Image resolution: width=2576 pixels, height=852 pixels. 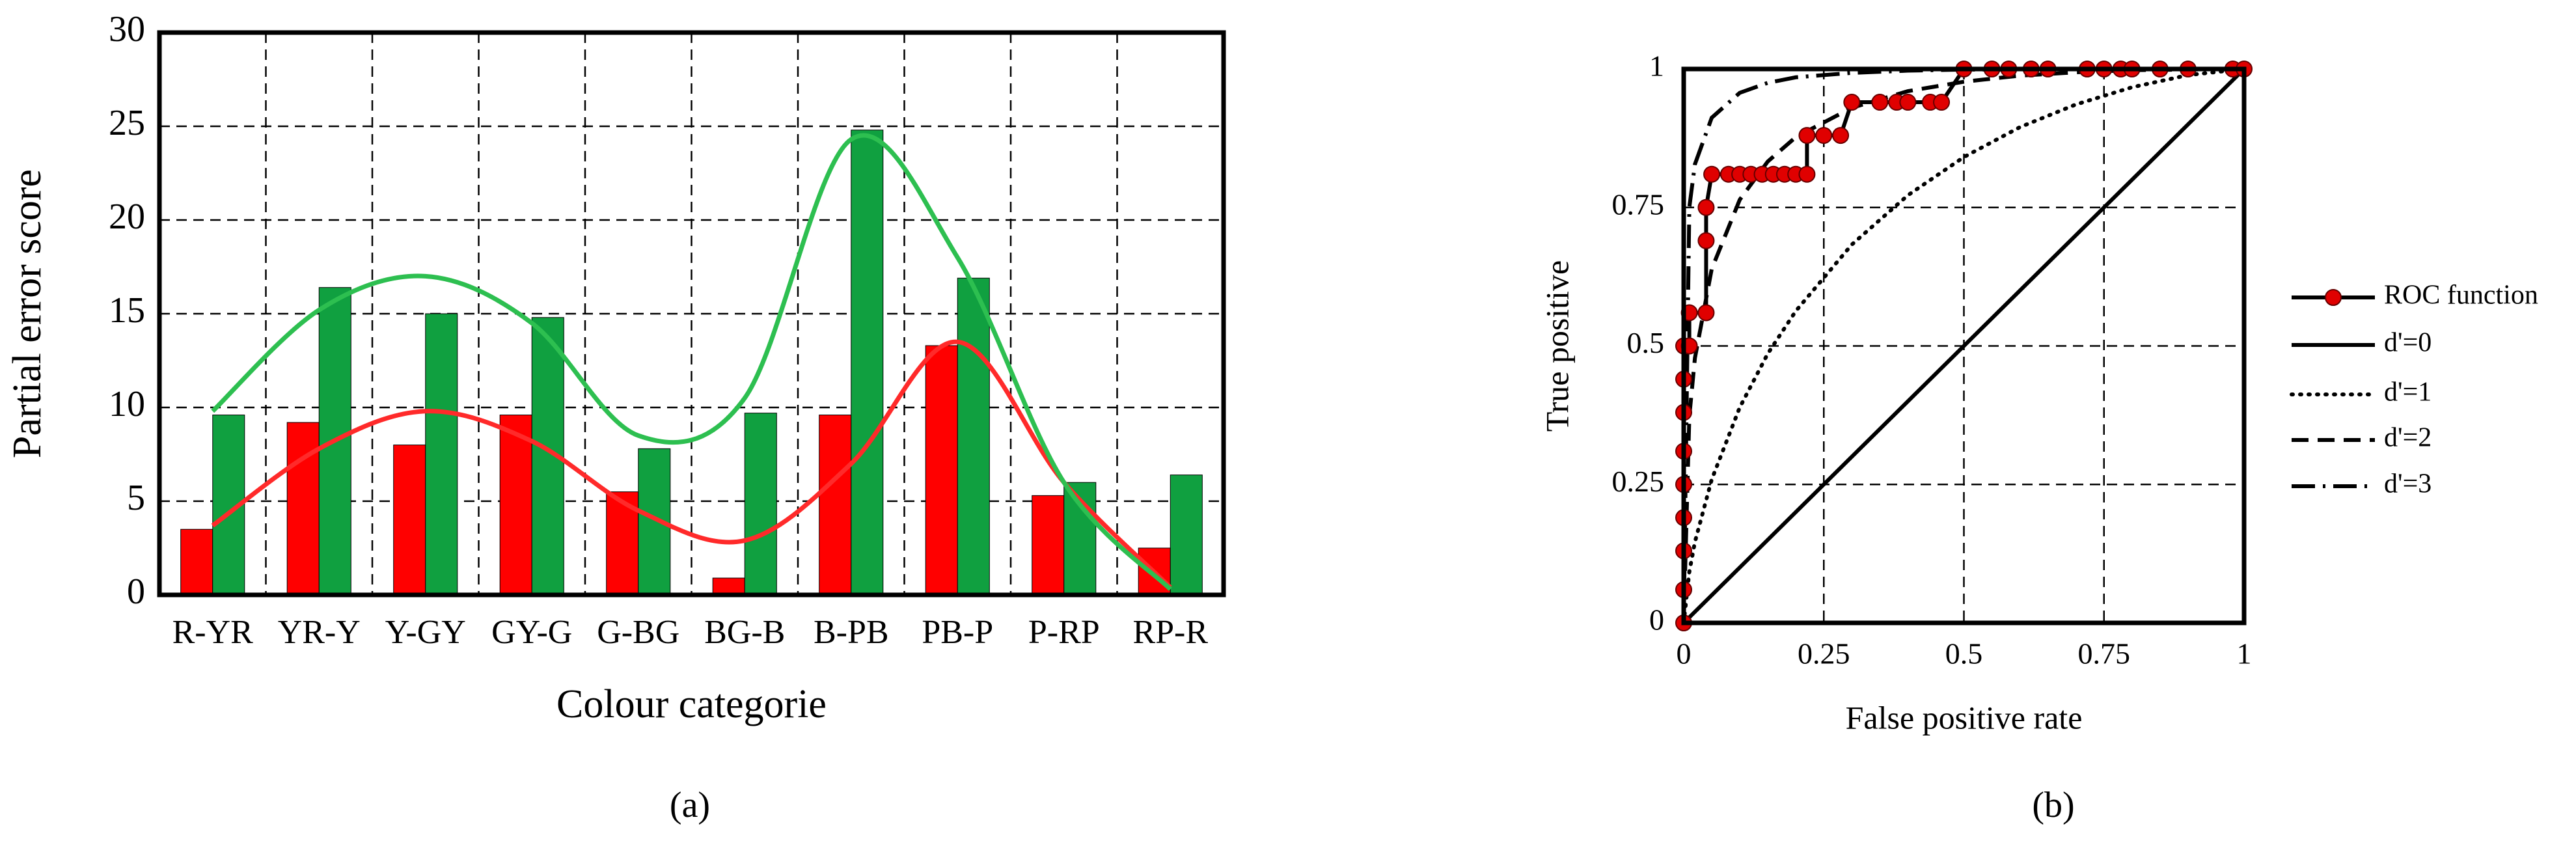 I want to click on legend-label: d'=1, so click(x=2408, y=392).